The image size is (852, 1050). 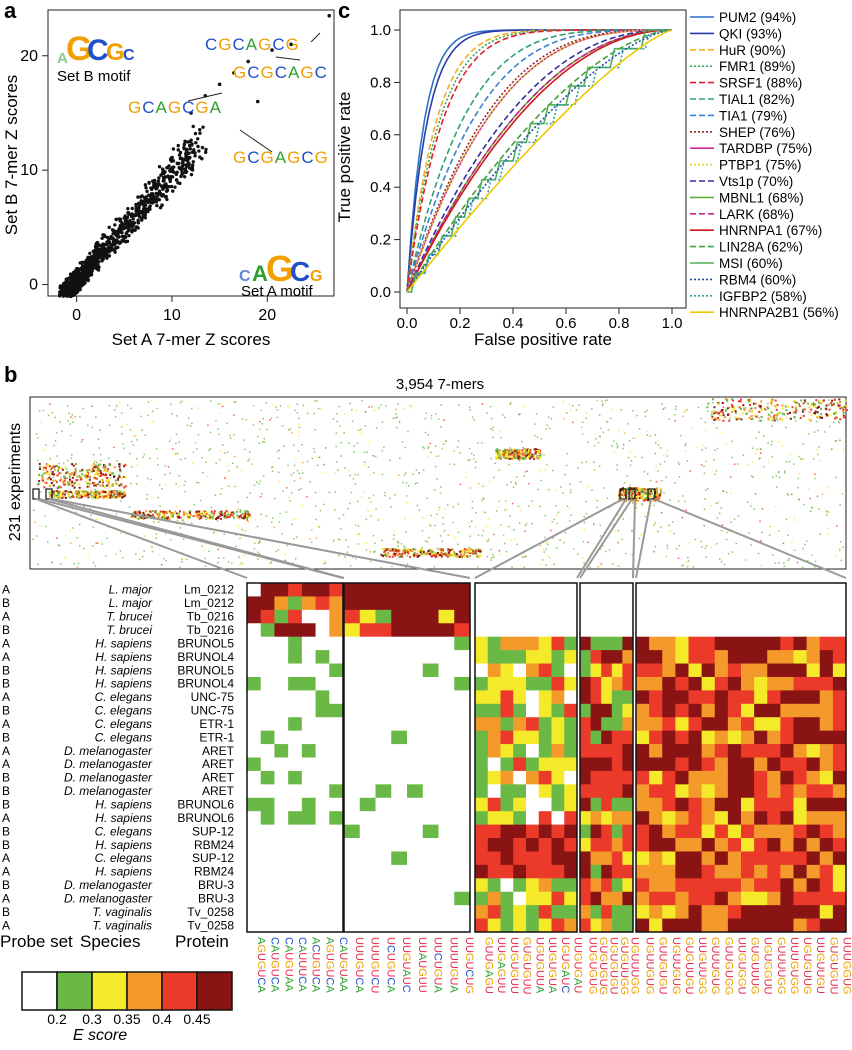 I want to click on row-protein: ARET, so click(x=218, y=751).